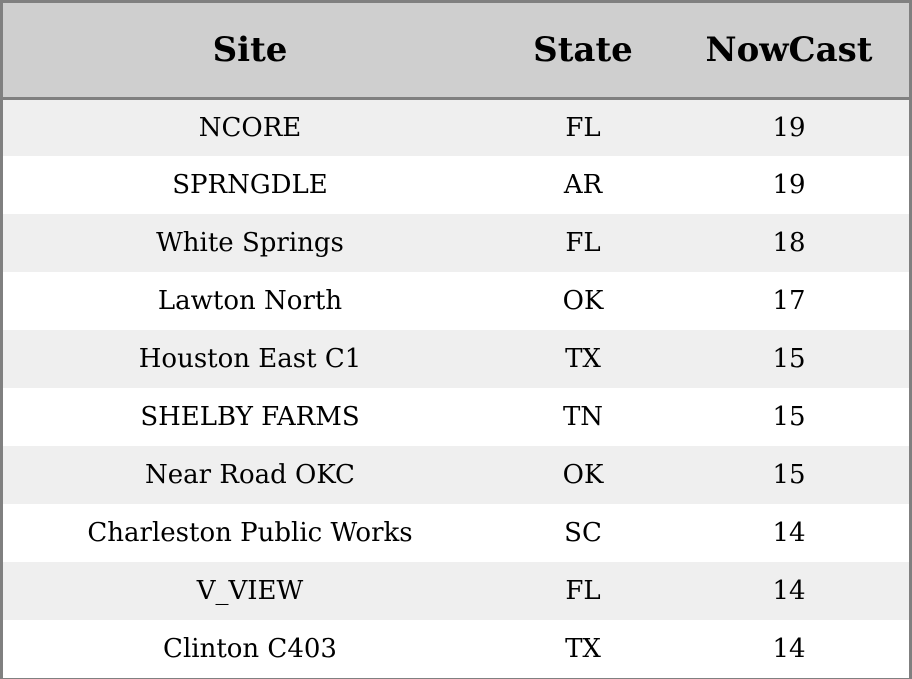 Image resolution: width=912 pixels, height=679 pixels. I want to click on table-row: Near Road OKC OK 15, so click(456, 475).